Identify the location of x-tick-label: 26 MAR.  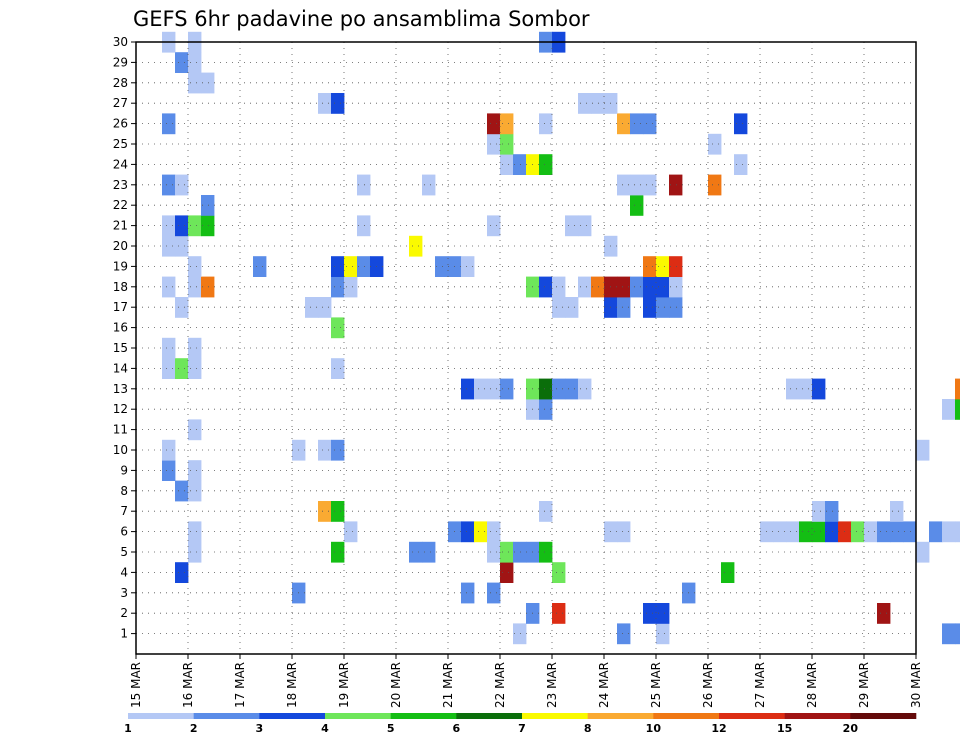
(708, 685).